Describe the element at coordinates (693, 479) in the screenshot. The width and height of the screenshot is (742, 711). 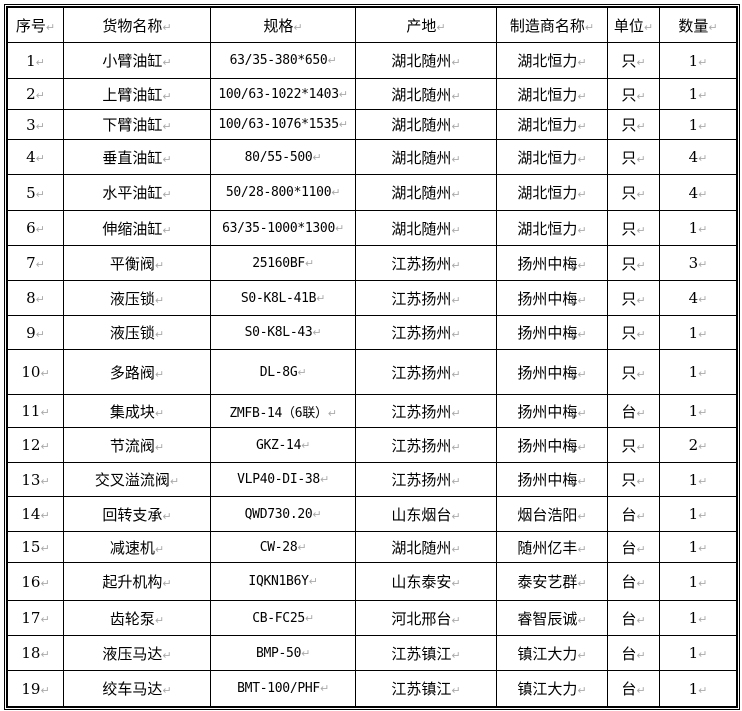
I see `quantity-text: 1` at that location.